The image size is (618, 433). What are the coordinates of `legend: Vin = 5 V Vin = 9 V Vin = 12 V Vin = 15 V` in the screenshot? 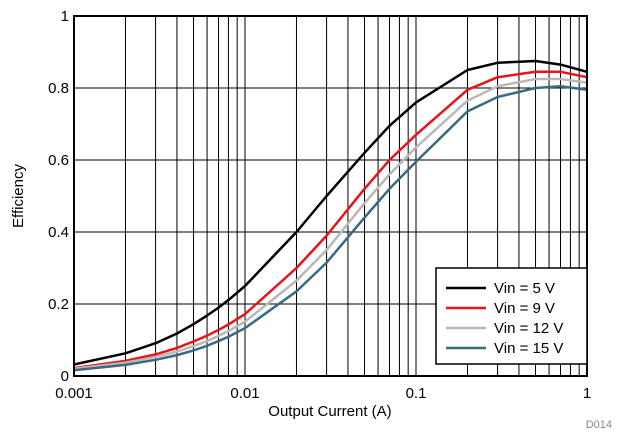 It's located at (511, 316).